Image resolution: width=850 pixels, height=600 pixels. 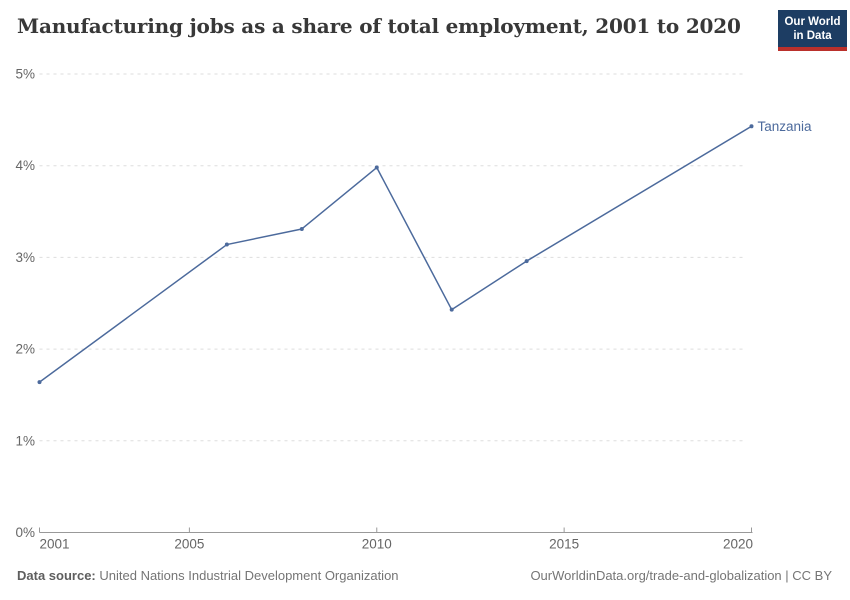 What do you see at coordinates (25, 349) in the screenshot?
I see `y-tick-label: 2%` at bounding box center [25, 349].